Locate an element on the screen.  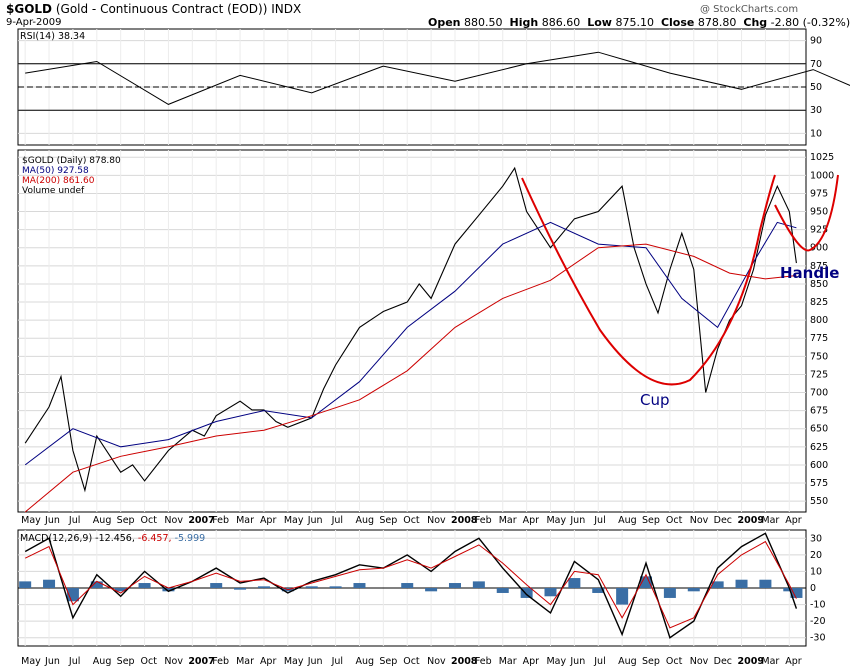
symbol: $GOLD is located at coordinates (29, 9).